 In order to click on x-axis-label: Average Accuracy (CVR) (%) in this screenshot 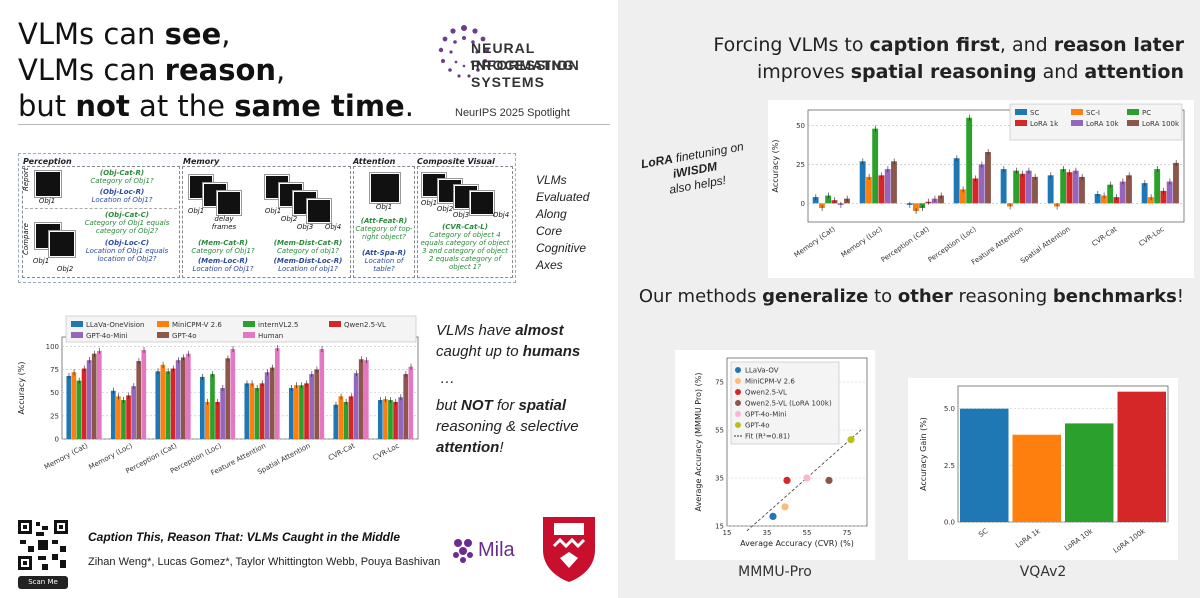, I will do `click(797, 543)`.